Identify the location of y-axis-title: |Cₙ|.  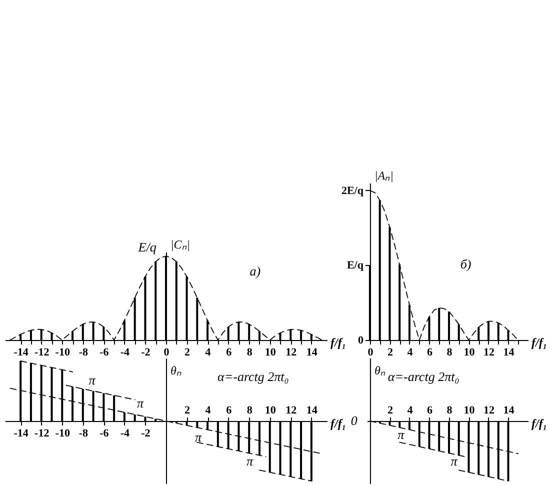
(180, 245).